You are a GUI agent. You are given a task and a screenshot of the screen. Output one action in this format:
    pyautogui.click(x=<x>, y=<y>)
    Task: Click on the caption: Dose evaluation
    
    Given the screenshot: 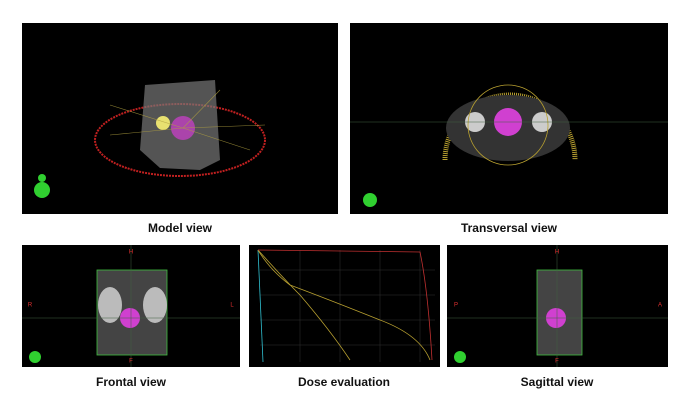 What is the action you would take?
    pyautogui.click(x=344, y=382)
    